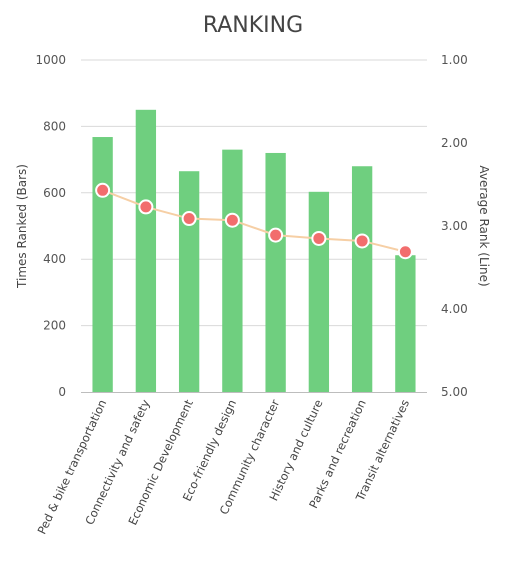 Image resolution: width=507 pixels, height=567 pixels. Describe the element at coordinates (54, 126) in the screenshot. I see `left-tick-label: 800` at that location.